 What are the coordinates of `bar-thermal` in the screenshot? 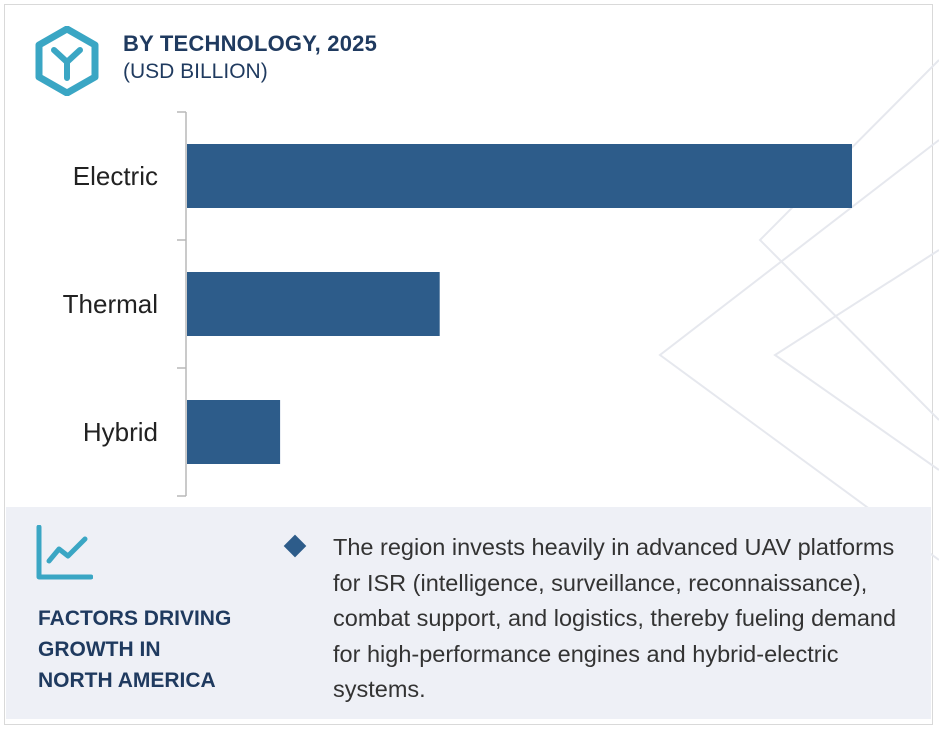 It's located at (313, 304).